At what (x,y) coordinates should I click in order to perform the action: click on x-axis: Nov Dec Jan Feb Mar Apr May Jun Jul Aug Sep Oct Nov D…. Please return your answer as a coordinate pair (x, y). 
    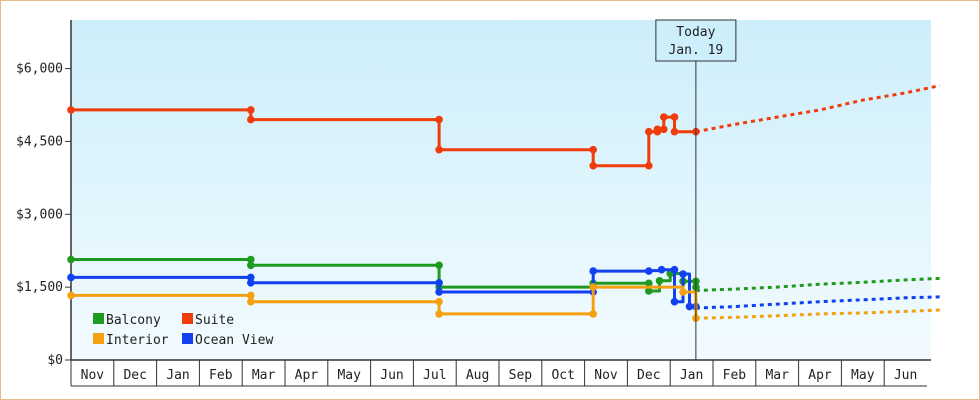
    Looking at the image, I should click on (500, 373).